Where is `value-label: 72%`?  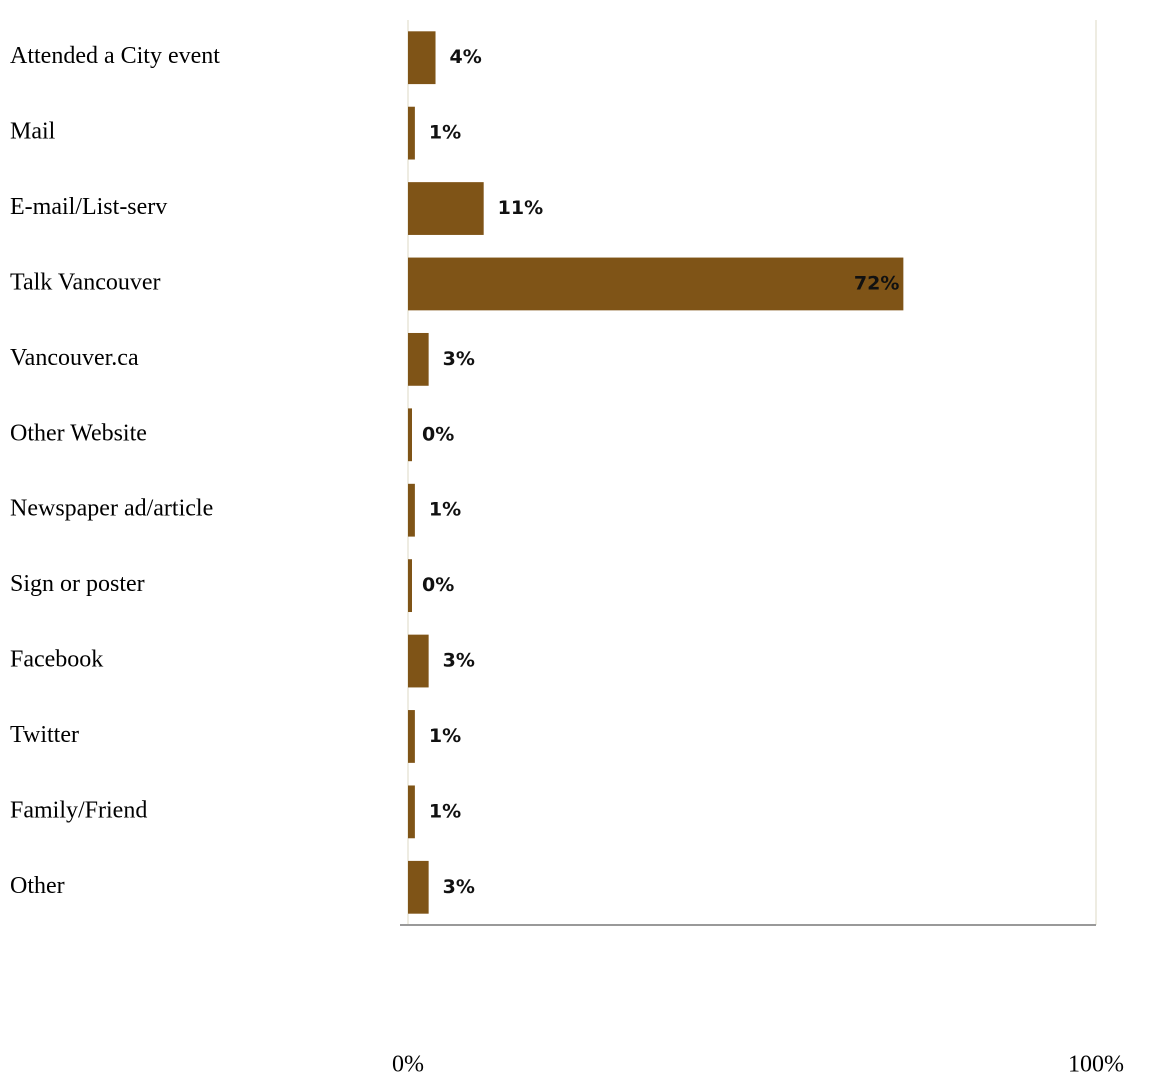 value-label: 72% is located at coordinates (876, 283).